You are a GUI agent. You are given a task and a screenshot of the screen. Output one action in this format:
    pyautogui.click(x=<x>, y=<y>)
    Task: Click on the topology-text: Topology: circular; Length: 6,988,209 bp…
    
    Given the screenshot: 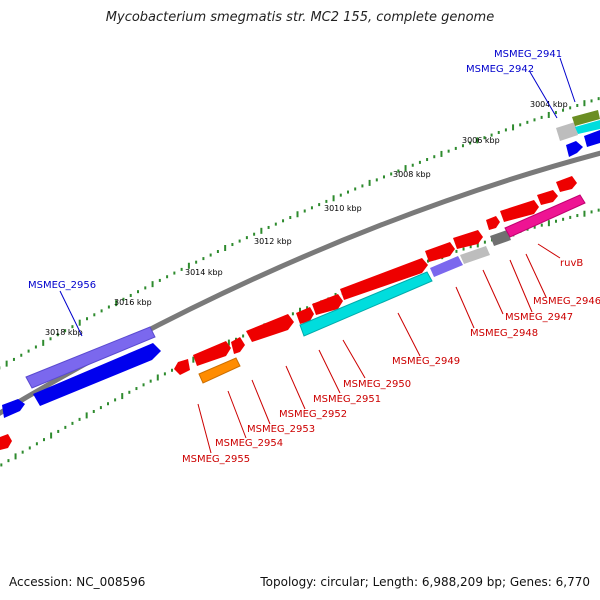 What is the action you would take?
    pyautogui.click(x=425, y=582)
    